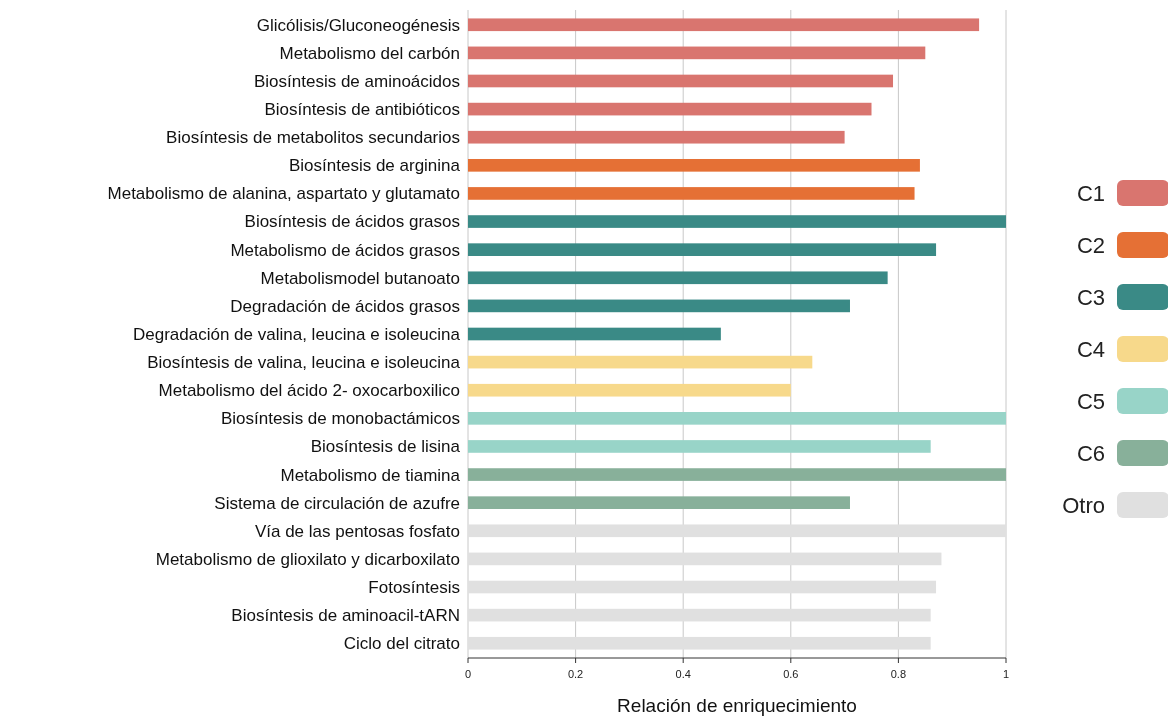 The width and height of the screenshot is (1169, 728). What do you see at coordinates (304, 363) in the screenshot?
I see `y-tick-label: Biosíntesis de valina, leucina e isoleucina` at bounding box center [304, 363].